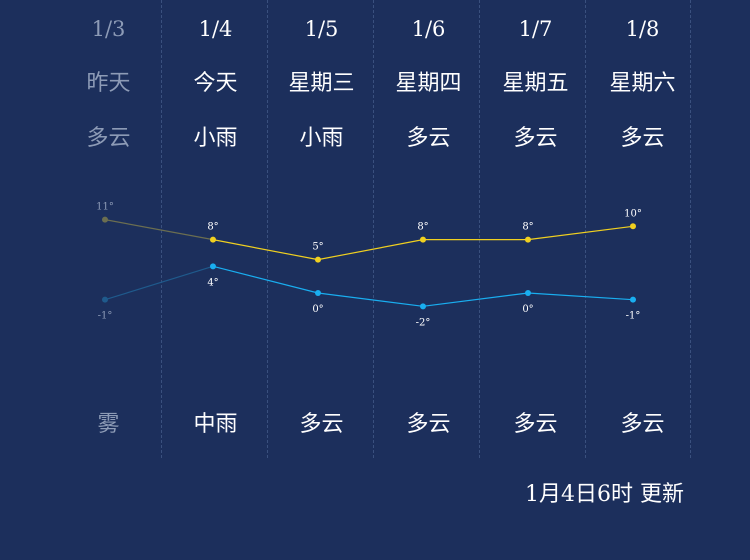 Image resolution: width=750 pixels, height=560 pixels. What do you see at coordinates (317, 247) in the screenshot?
I see `high-temp-label: 5°` at bounding box center [317, 247].